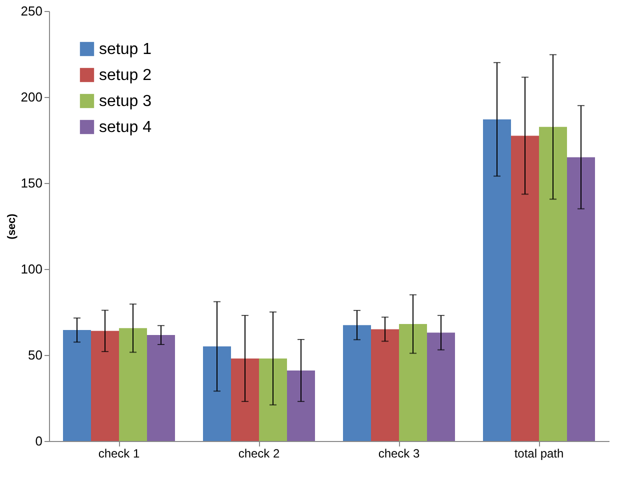 This screenshot has width=641, height=485. Describe the element at coordinates (38, 441) in the screenshot. I see `y-tick-label: 0` at that location.